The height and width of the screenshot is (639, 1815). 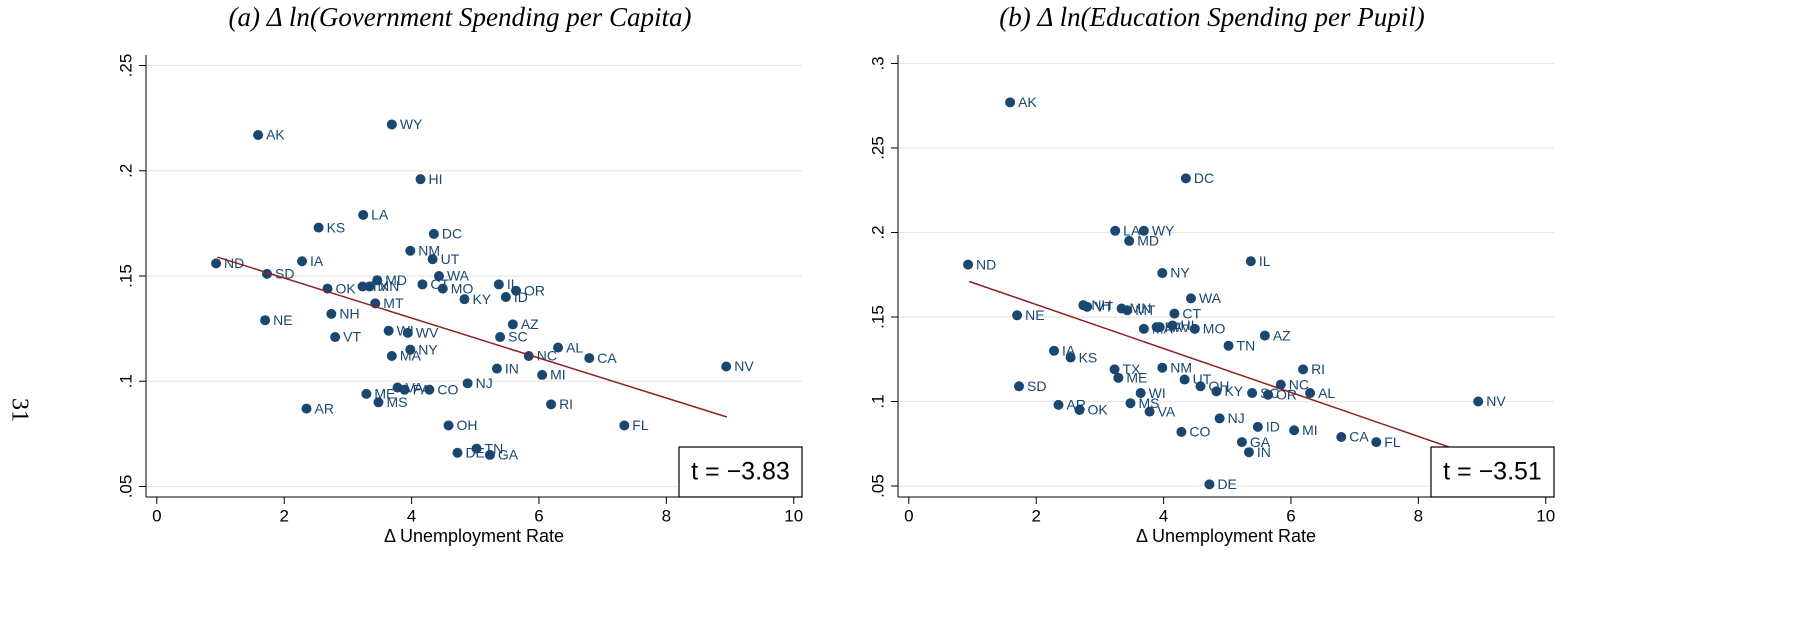 What do you see at coordinates (125, 487) in the screenshot?
I see `y-tick-label: .05` at bounding box center [125, 487].